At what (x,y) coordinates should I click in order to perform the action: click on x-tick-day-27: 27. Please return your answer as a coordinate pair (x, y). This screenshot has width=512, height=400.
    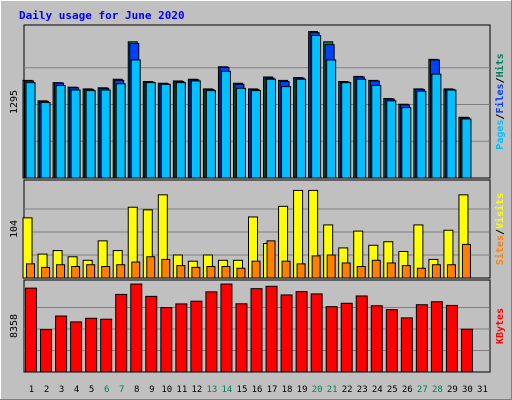
    Looking at the image, I should click on (422, 390).